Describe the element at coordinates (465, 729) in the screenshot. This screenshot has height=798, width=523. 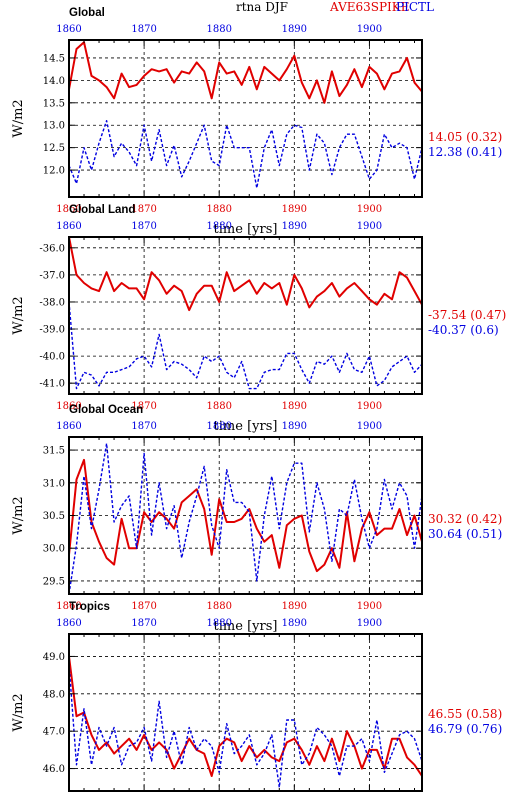
I see `series-stat-pictl: 46.79 (0.76)` at that location.